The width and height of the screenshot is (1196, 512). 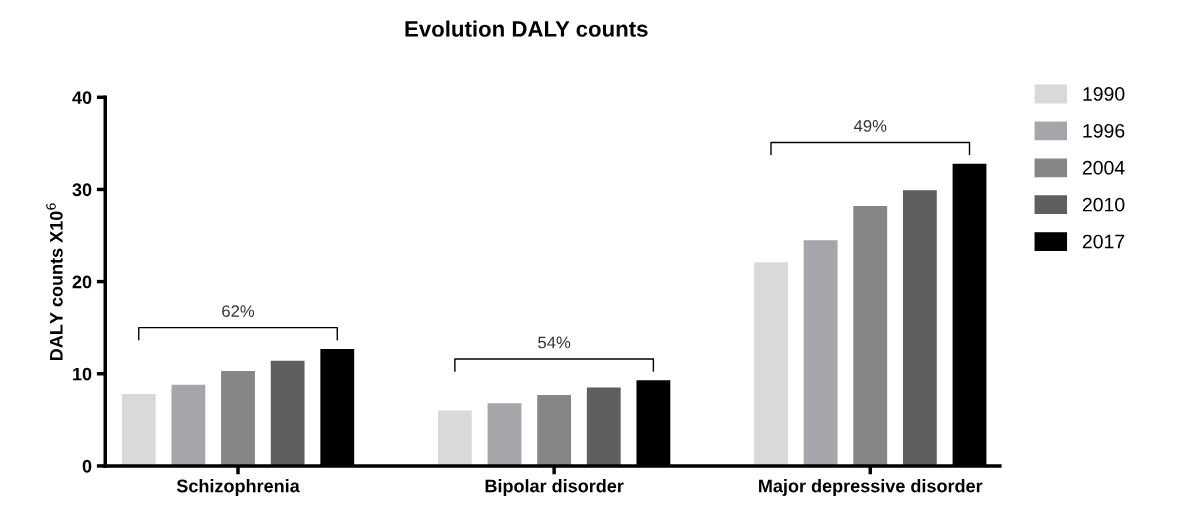 I want to click on y-tick-label: 0, so click(x=87, y=466).